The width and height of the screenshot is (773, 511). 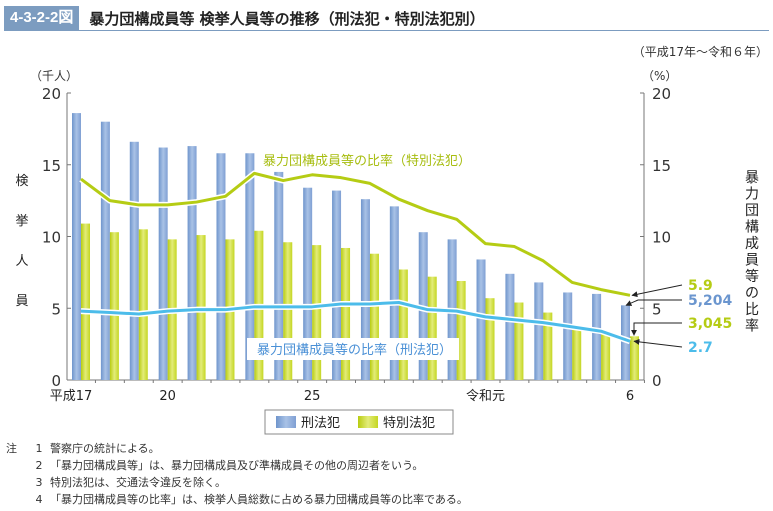 I want to click on y-tick-label: 0, so click(x=56, y=381).